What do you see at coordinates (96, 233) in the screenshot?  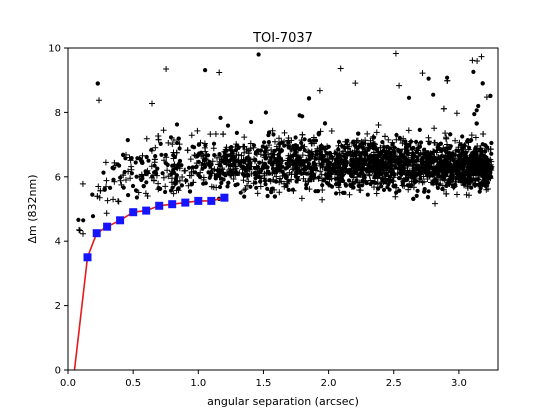 I see `contrast-point` at bounding box center [96, 233].